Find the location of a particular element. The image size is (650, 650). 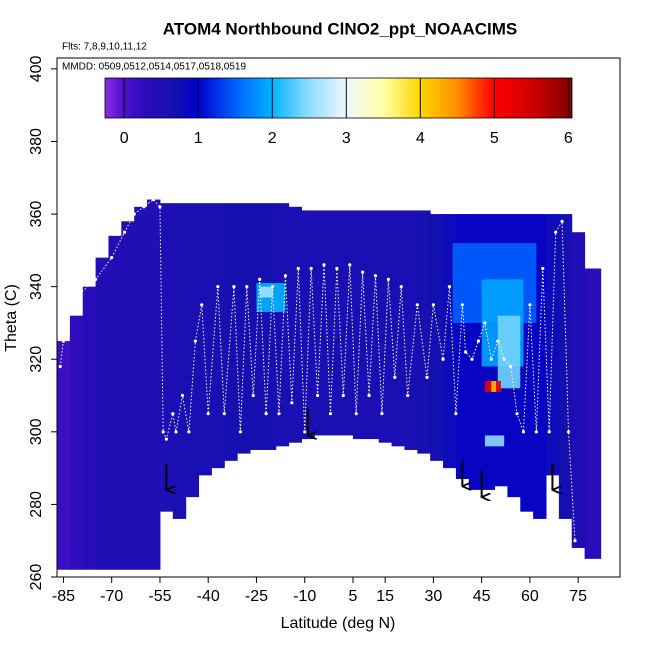

colorbar-tick-label: 1 is located at coordinates (198, 138).